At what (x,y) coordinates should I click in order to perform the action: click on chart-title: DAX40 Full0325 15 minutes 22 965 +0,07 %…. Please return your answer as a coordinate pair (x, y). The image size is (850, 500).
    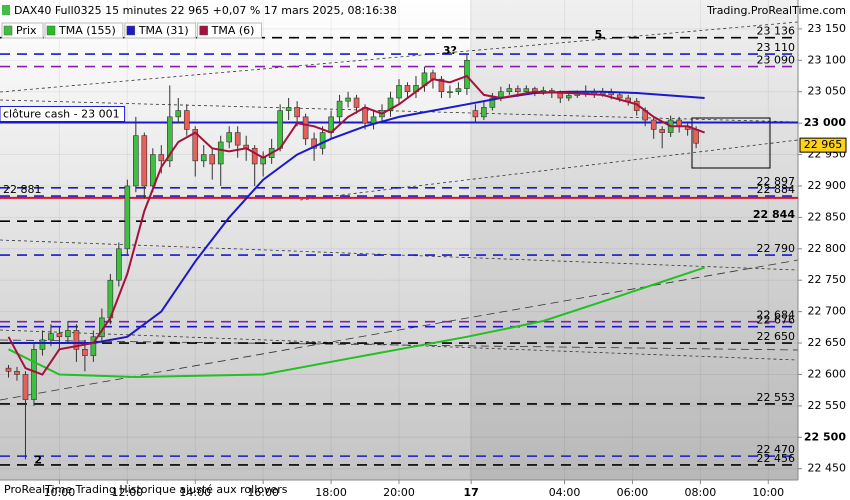
    Looking at the image, I should click on (205, 10).